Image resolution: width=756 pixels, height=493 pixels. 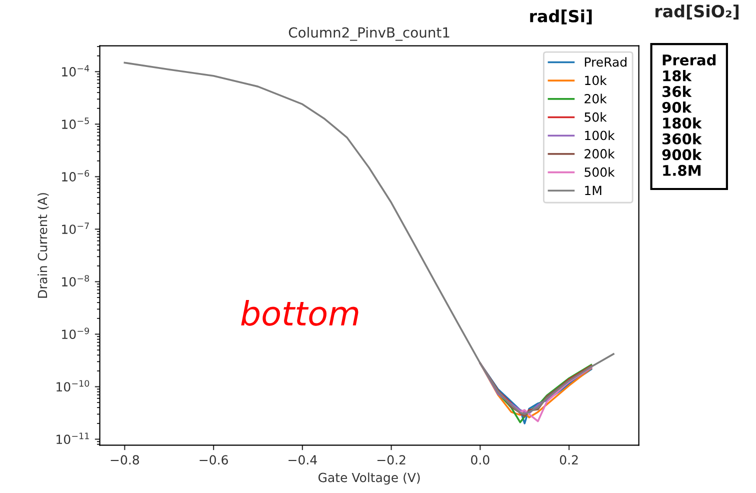 I want to click on legend-label: 500k, so click(x=599, y=172).